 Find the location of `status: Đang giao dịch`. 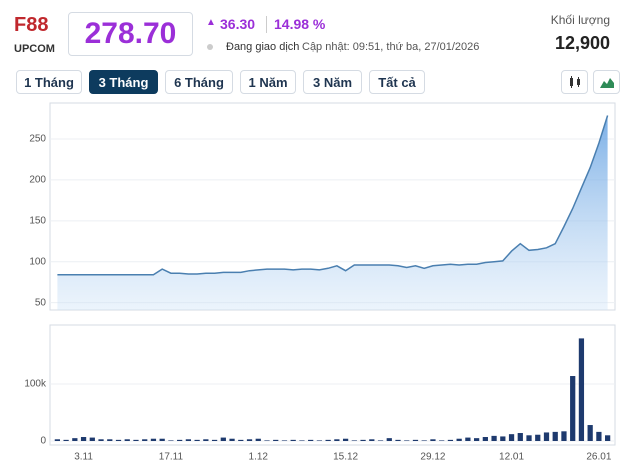

status: Đang giao dịch is located at coordinates (263, 47).